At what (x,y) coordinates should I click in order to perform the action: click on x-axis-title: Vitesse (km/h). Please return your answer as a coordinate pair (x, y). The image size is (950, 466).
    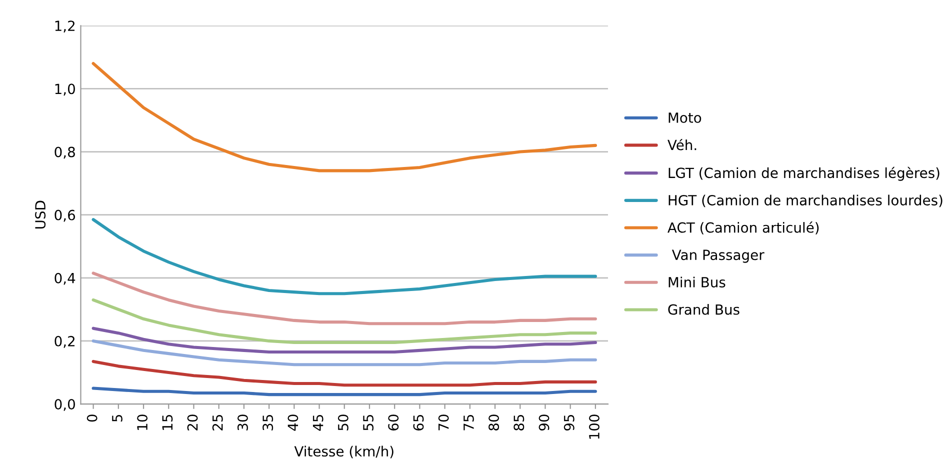
    Looking at the image, I should click on (344, 452).